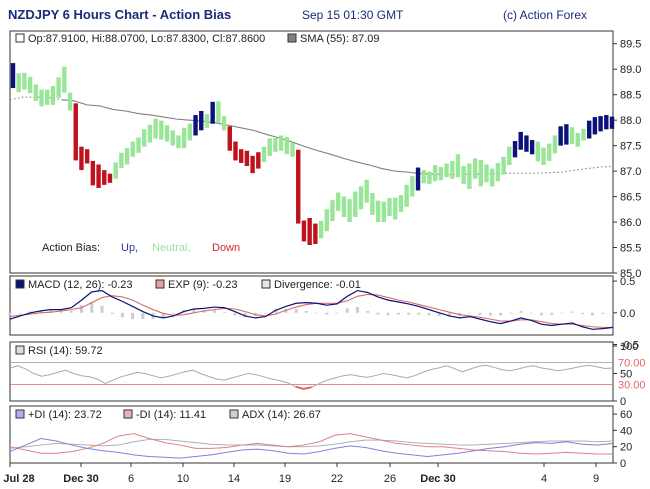  I want to click on macd-legend-swatch, so click(20, 284).